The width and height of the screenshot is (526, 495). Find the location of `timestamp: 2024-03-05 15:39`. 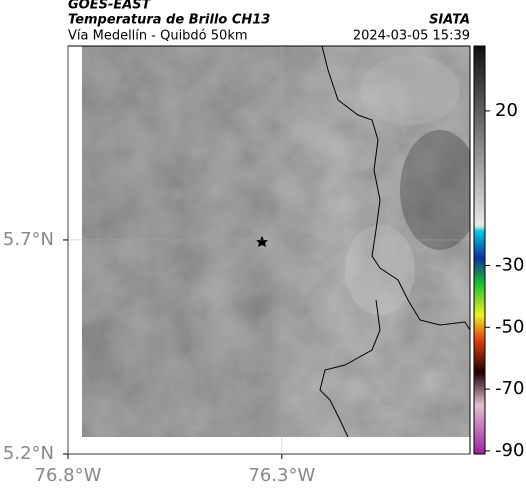

timestamp: 2024-03-05 15:39 is located at coordinates (411, 36).